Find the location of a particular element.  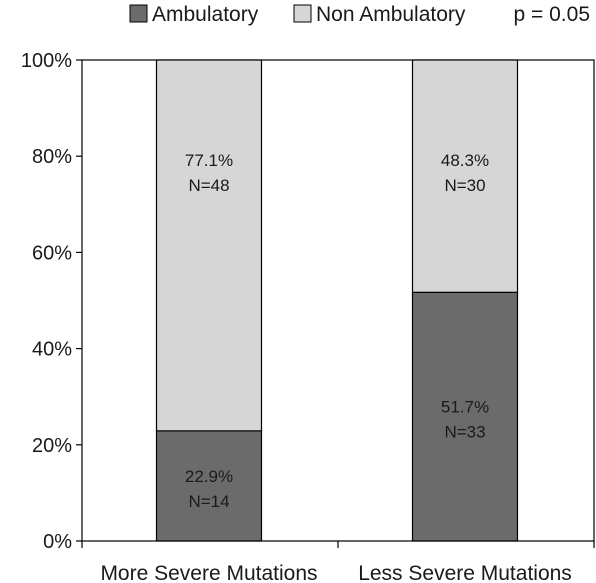

y-axis: 0% 20% 40% 60% 80% 100% is located at coordinates (51, 301).